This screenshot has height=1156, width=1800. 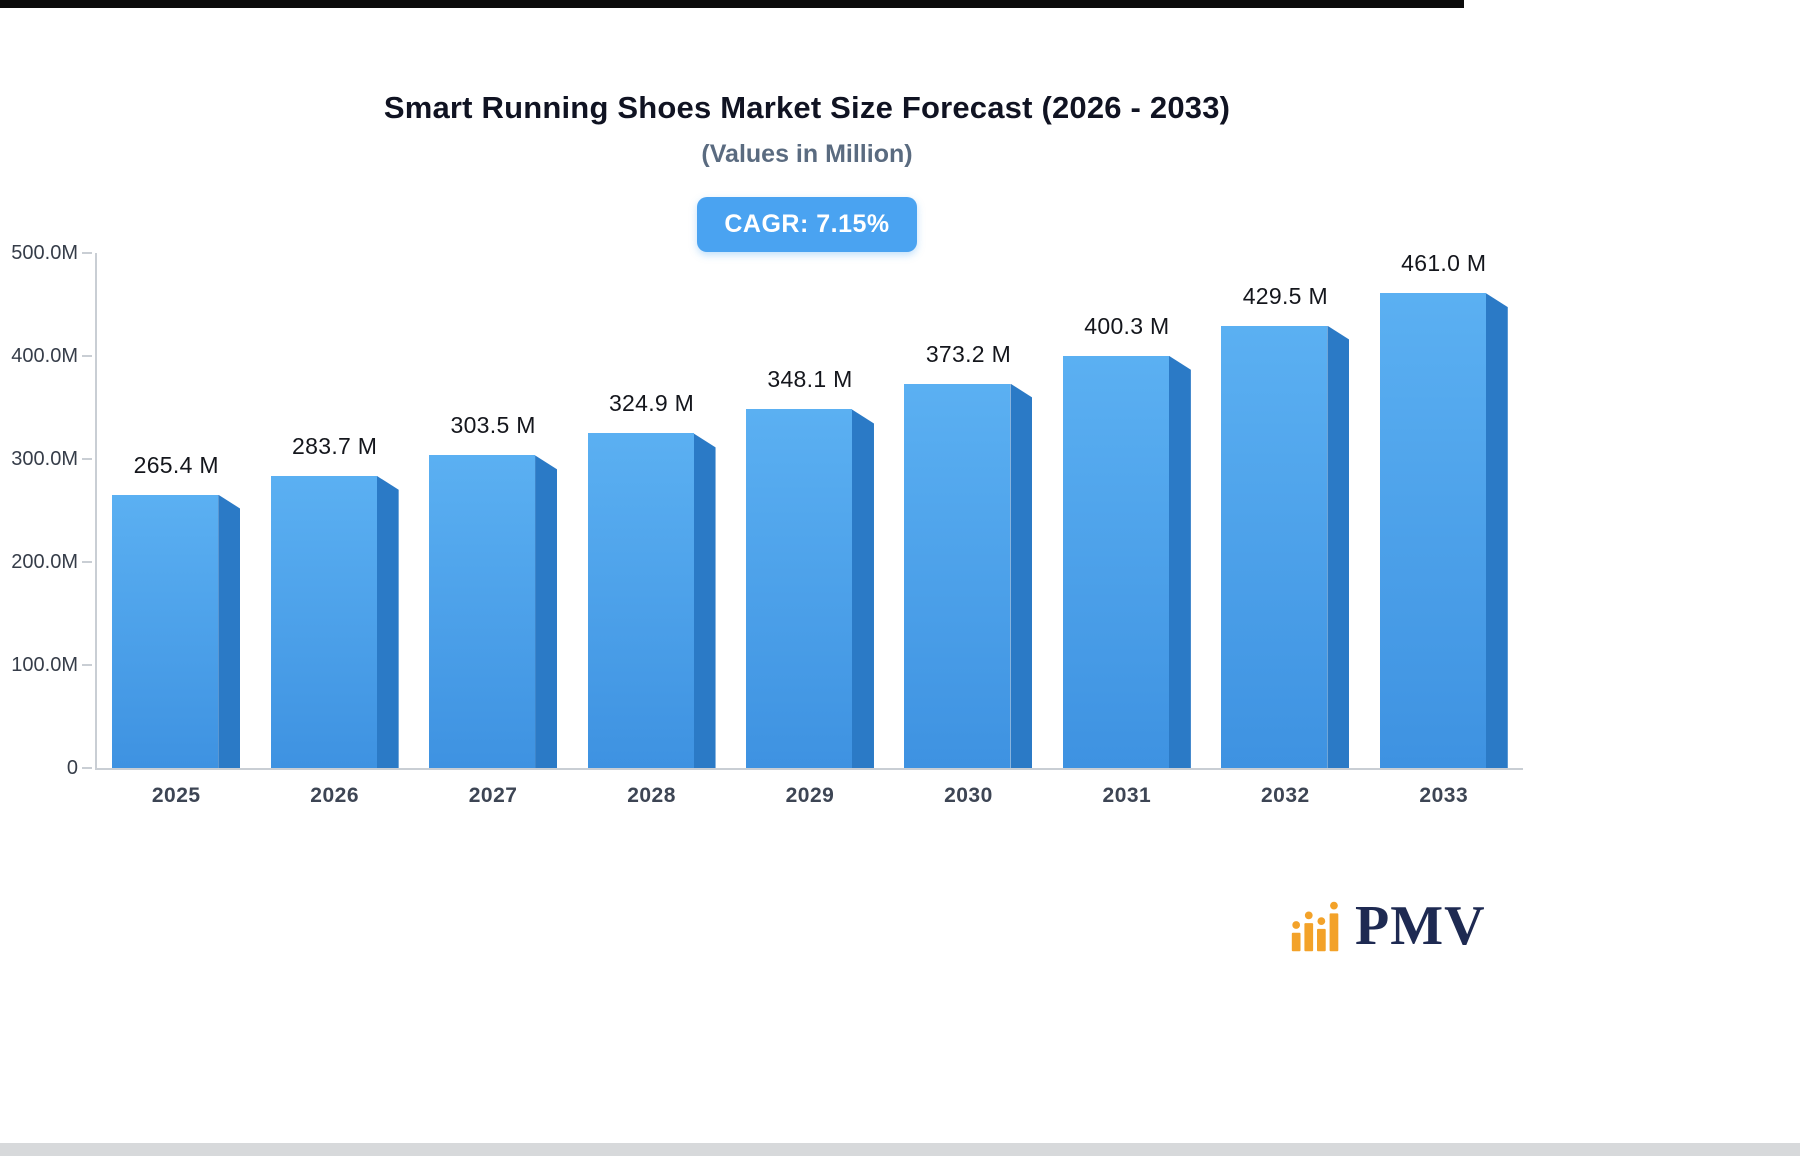 What do you see at coordinates (810, 379) in the screenshot?
I see `bar-value-label: 348.1 M` at bounding box center [810, 379].